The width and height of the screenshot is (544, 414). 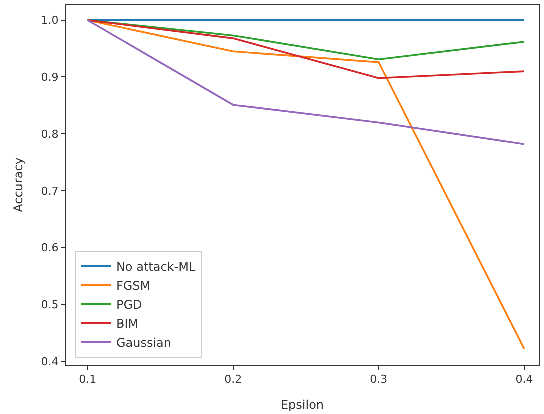 I want to click on legend-label: PGD, so click(x=129, y=305).